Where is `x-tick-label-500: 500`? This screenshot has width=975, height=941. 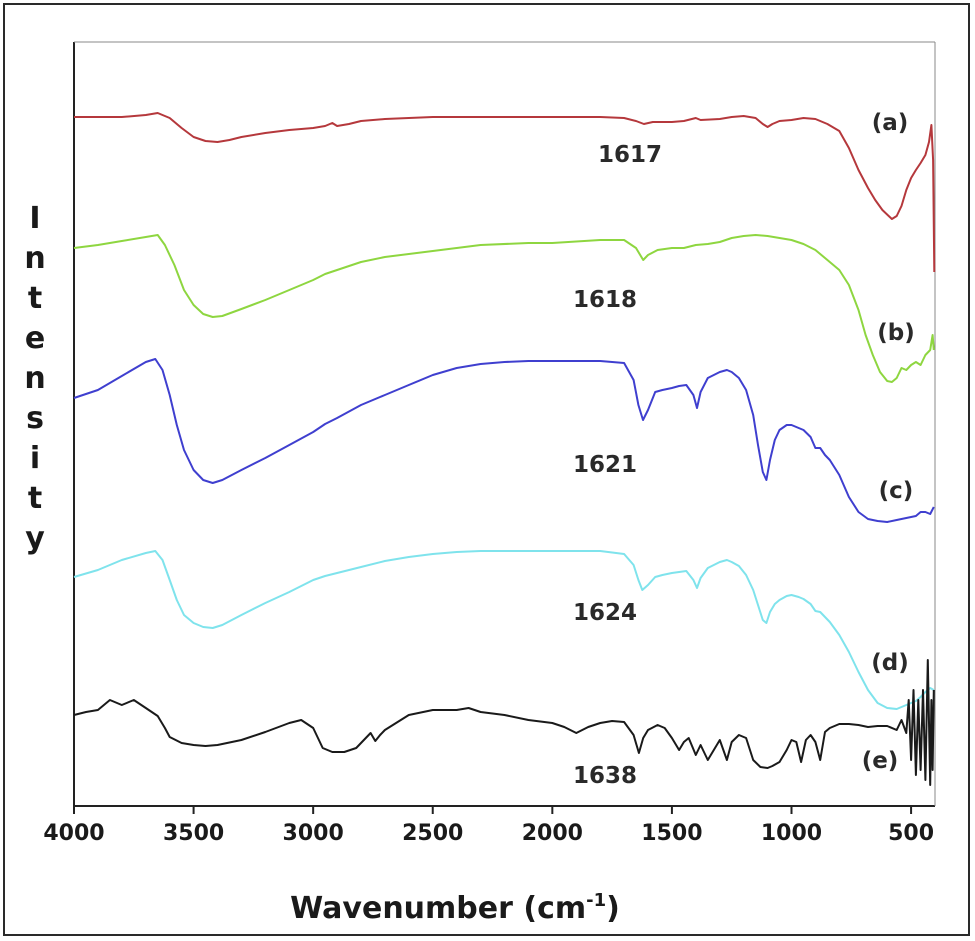
x-tick-label-500: 500 is located at coordinates (911, 833).